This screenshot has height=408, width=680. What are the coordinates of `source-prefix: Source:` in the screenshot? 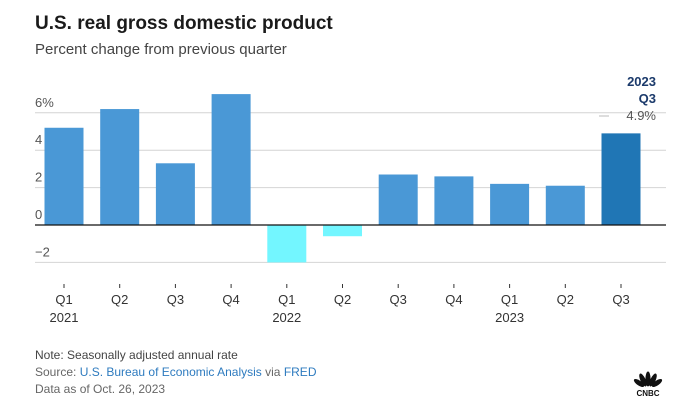 It's located at (57, 372).